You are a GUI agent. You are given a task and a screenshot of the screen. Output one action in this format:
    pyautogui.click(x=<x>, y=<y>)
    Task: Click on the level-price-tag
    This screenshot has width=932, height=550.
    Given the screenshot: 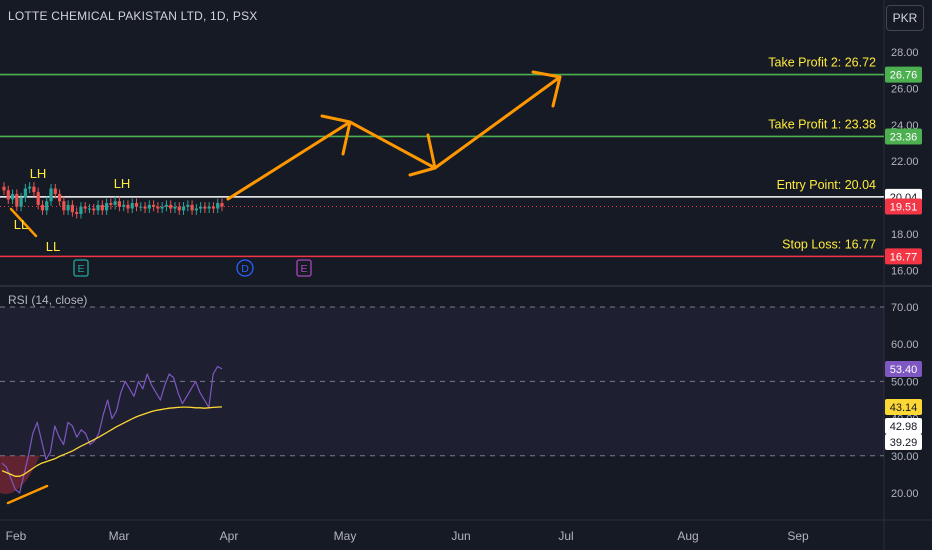 What is the action you would take?
    pyautogui.click(x=903, y=136)
    